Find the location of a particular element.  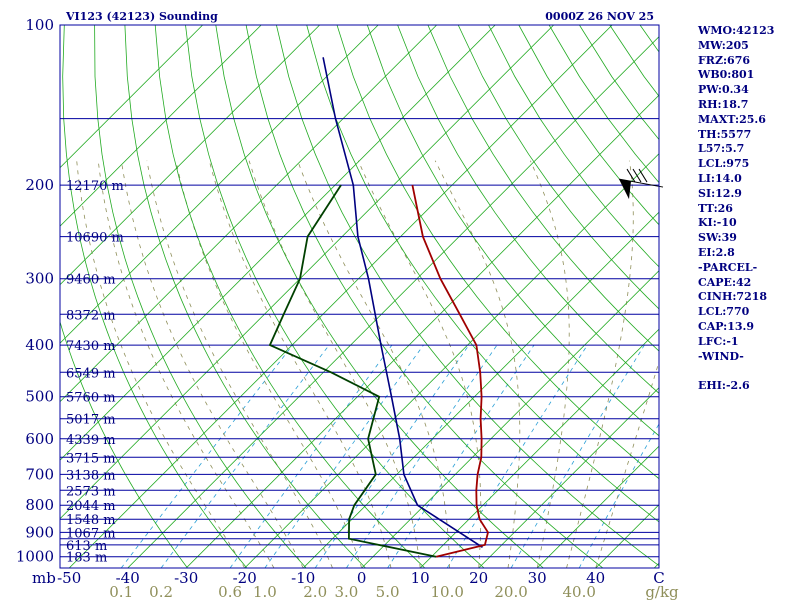

index-row: RH:18.7 is located at coordinates (723, 104).